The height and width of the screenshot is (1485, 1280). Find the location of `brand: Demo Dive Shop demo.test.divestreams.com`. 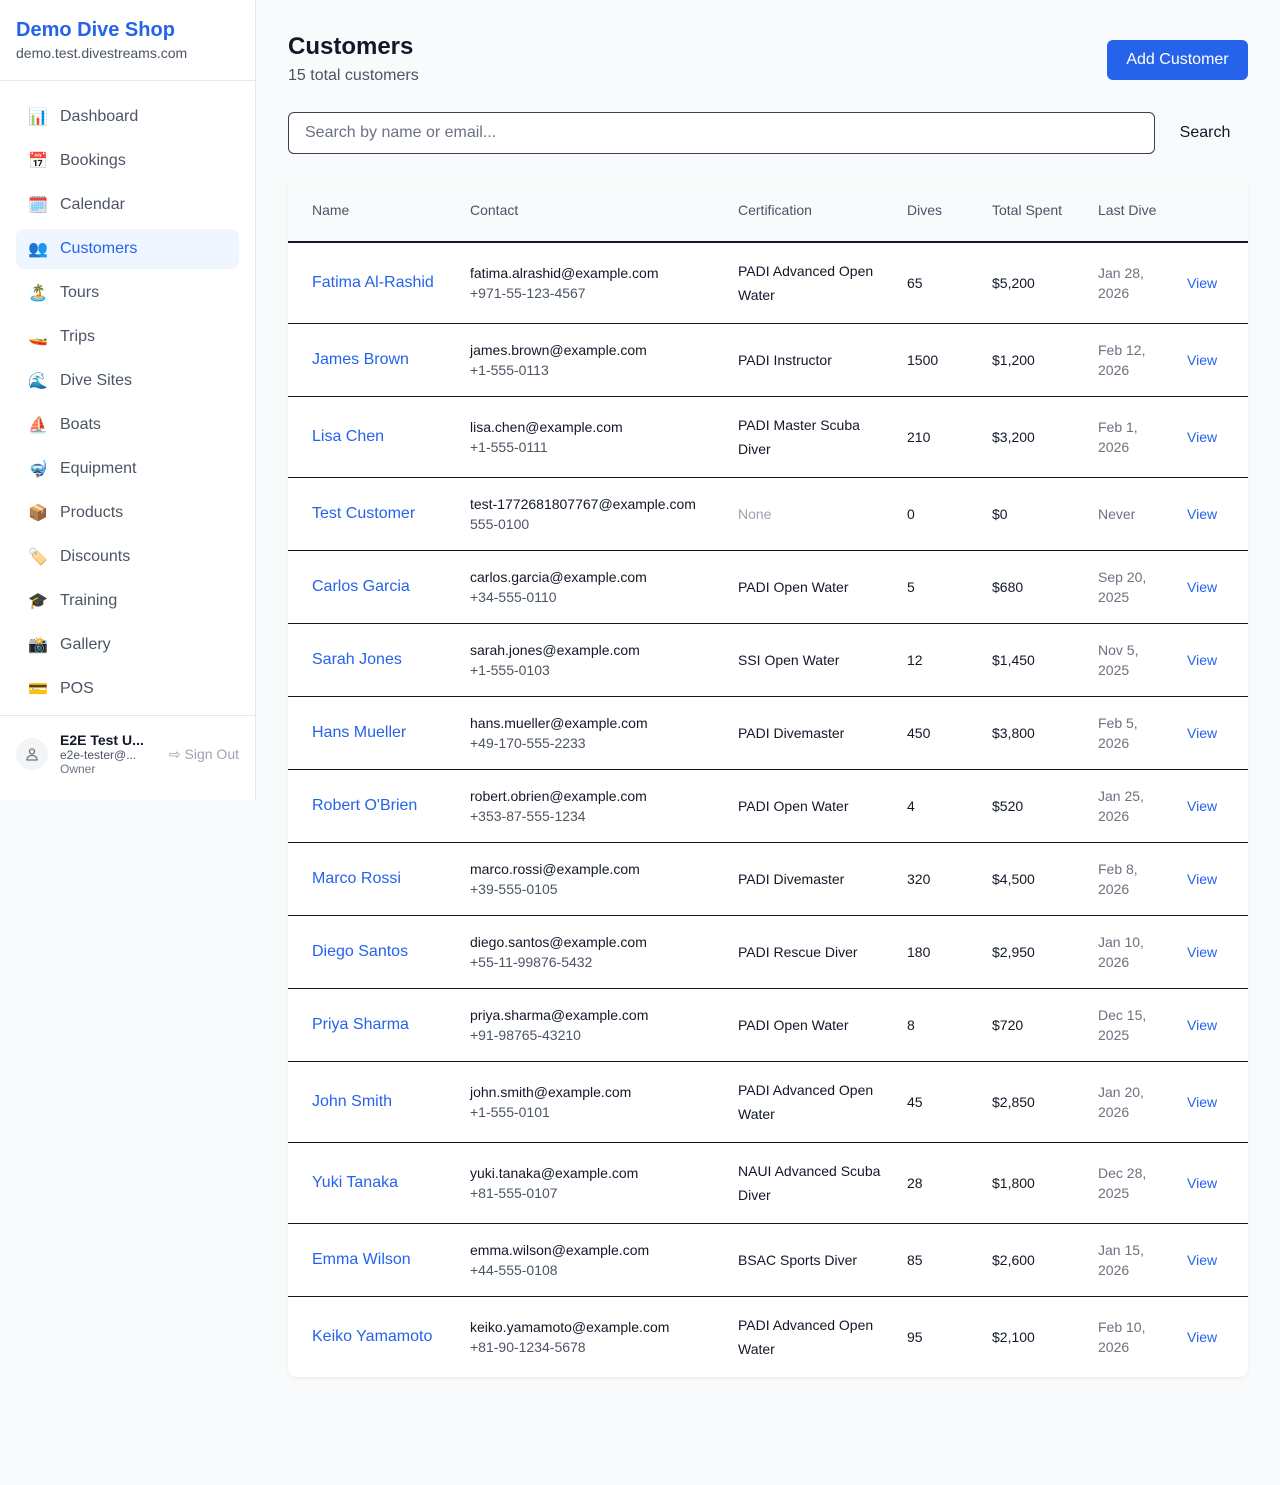

brand: Demo Dive Shop demo.test.divestreams.com is located at coordinates (127, 40).